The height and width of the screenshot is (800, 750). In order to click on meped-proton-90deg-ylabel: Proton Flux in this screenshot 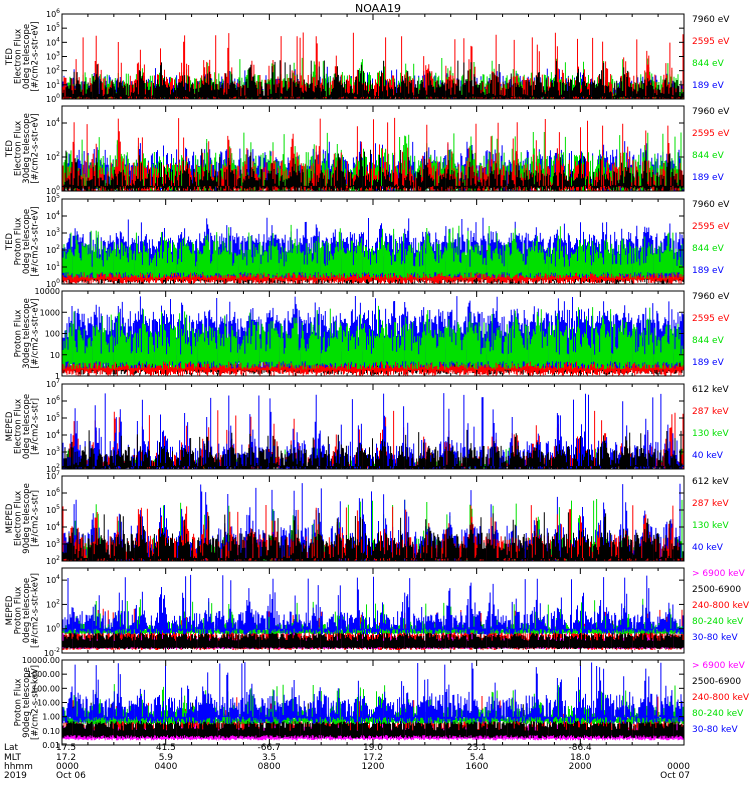, I will do `click(19, 703)`.